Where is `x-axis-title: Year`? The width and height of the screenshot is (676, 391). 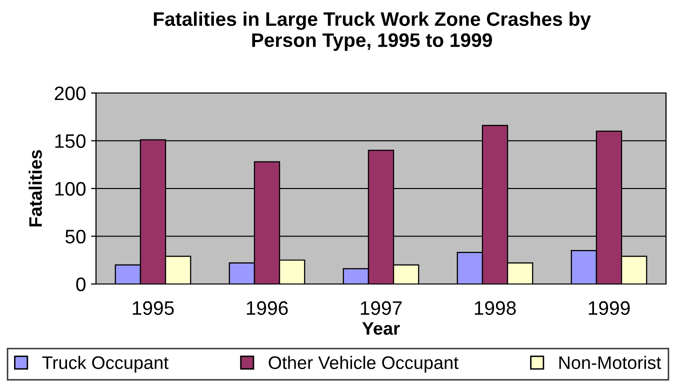 x-axis-title: Year is located at coordinates (381, 328).